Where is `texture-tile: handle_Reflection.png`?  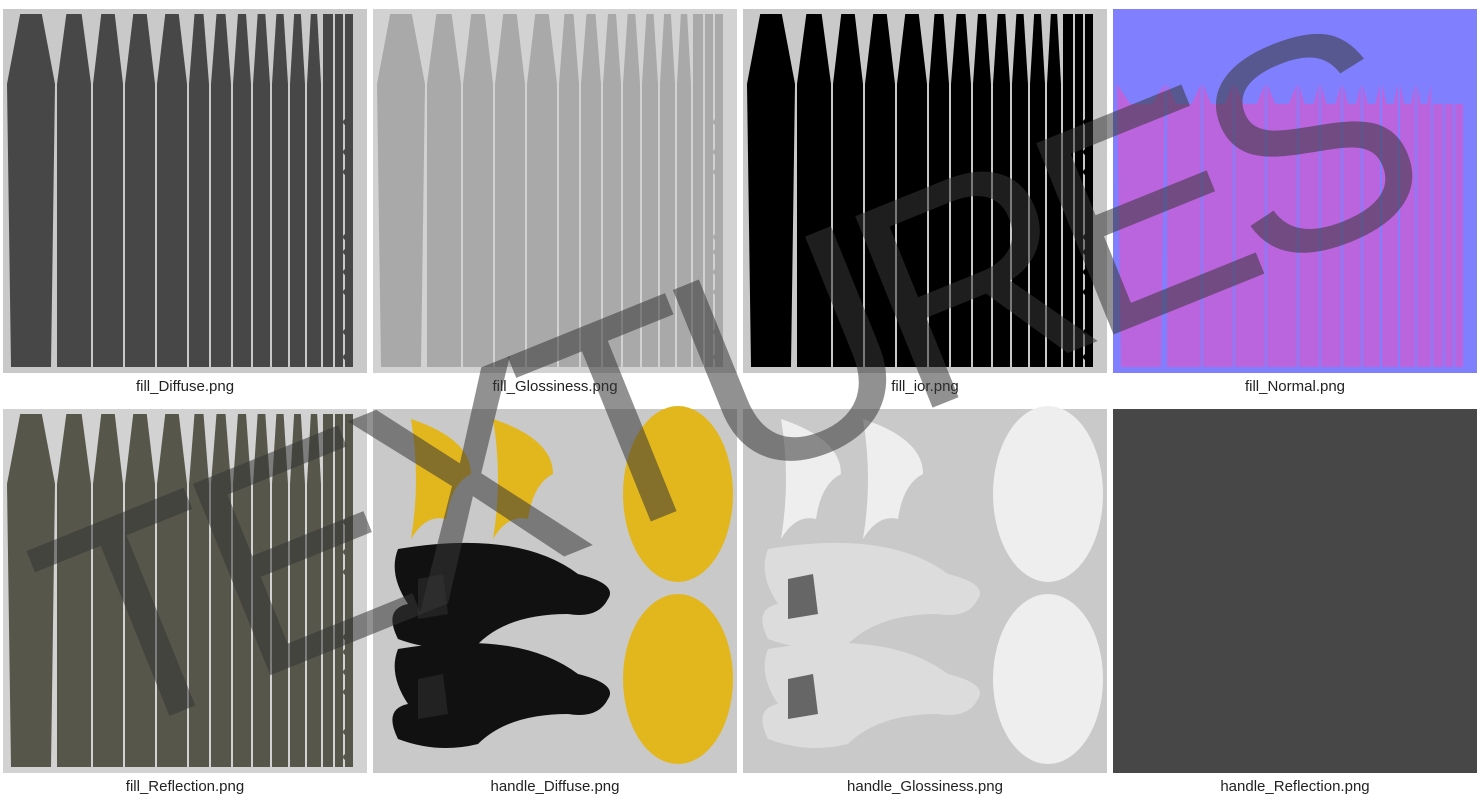 texture-tile: handle_Reflection.png is located at coordinates (1295, 602).